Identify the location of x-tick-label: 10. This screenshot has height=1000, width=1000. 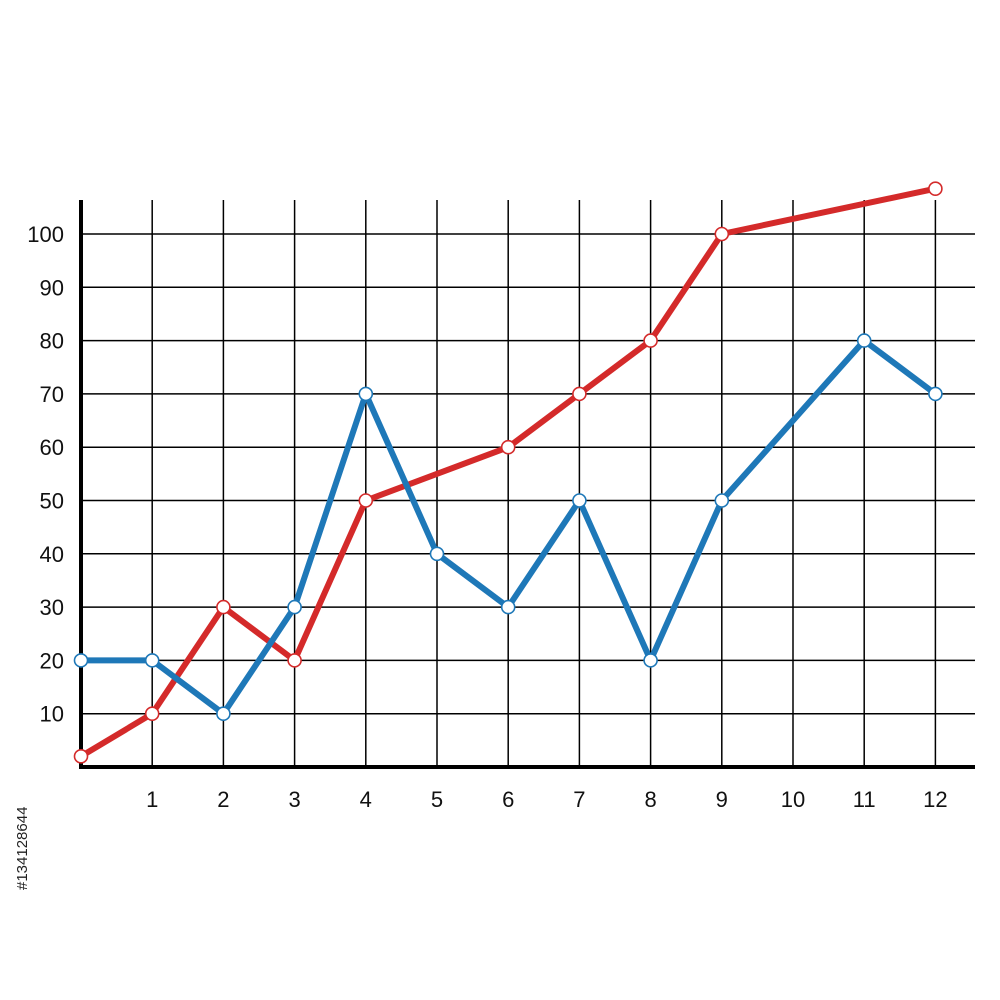
(793, 799).